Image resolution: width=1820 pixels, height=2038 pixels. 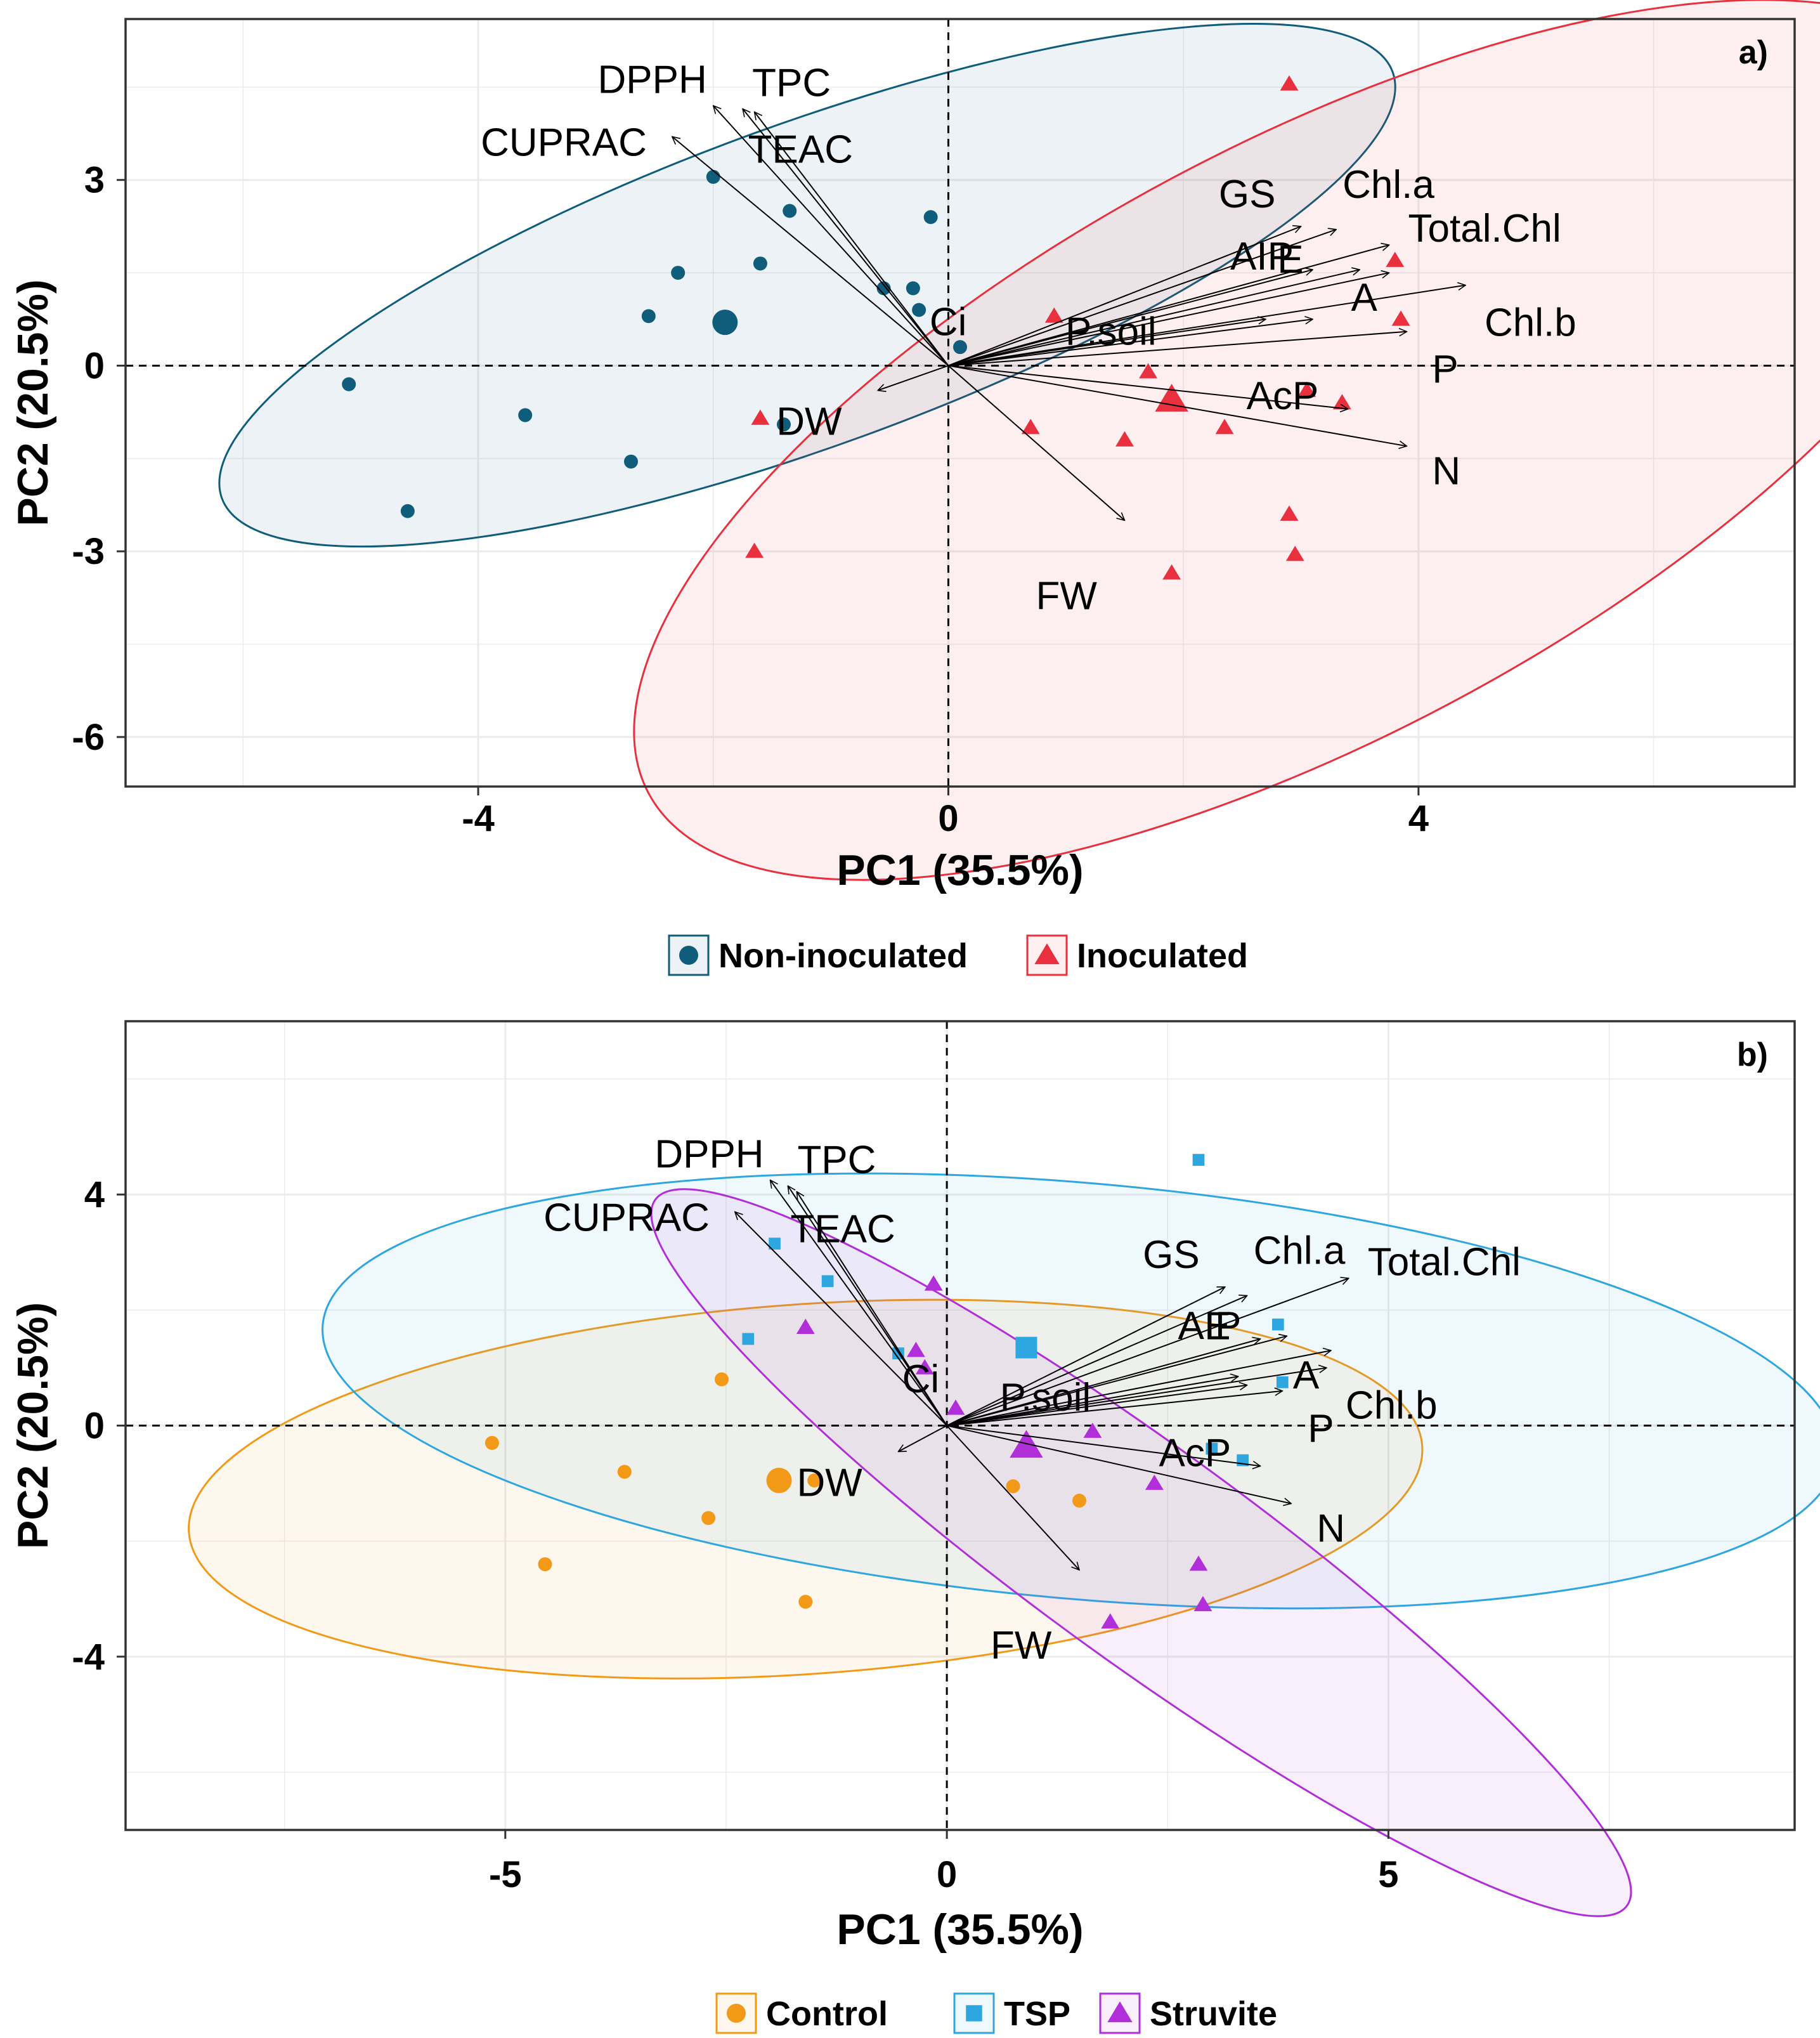 I want to click on loading-arrow-gs, so click(x=1085, y=1356).